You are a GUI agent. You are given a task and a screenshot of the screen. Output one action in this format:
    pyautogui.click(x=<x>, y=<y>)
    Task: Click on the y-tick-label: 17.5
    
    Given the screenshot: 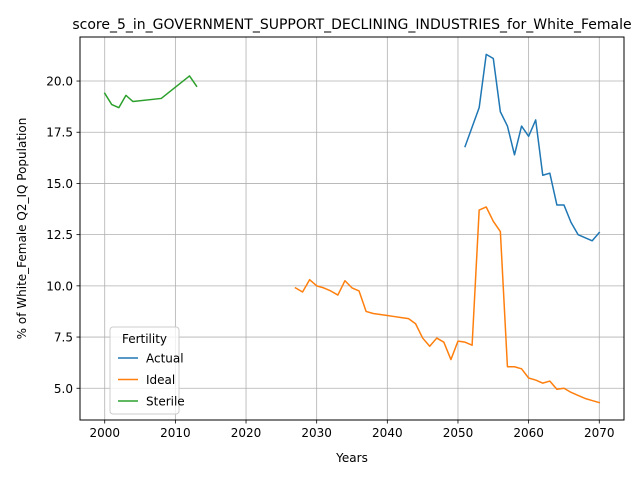 What is the action you would take?
    pyautogui.click(x=59, y=133)
    